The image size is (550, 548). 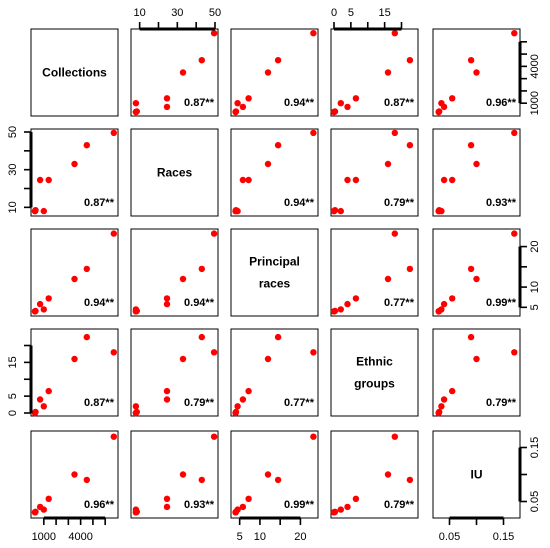 I want to click on correlation-label: 0.96**, so click(x=501, y=103).